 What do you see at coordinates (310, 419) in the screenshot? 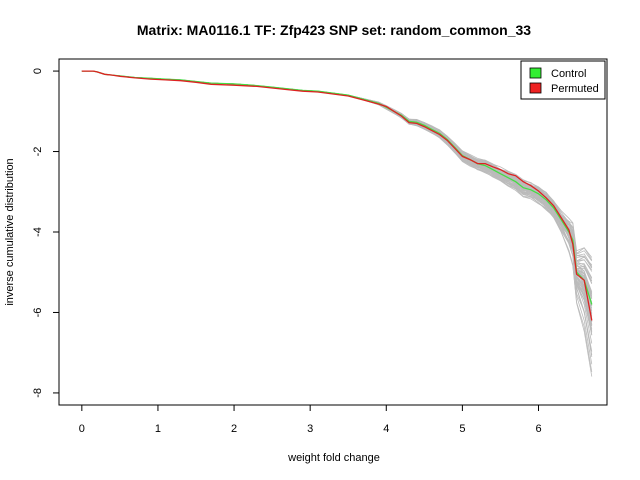
I see `x-axis: 0 1 2 3 4 5 6` at bounding box center [310, 419].